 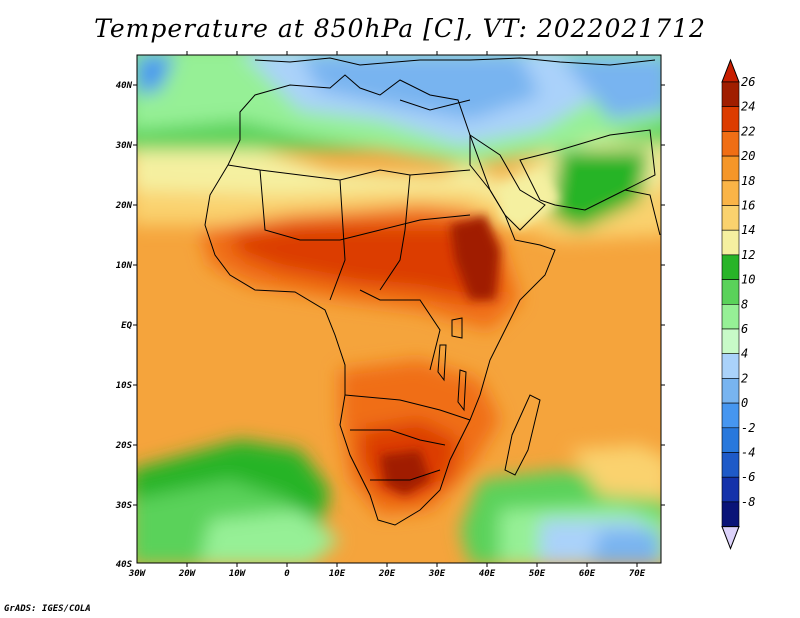 What do you see at coordinates (748, 428) in the screenshot?
I see `colorbar-label: -2` at bounding box center [748, 428].